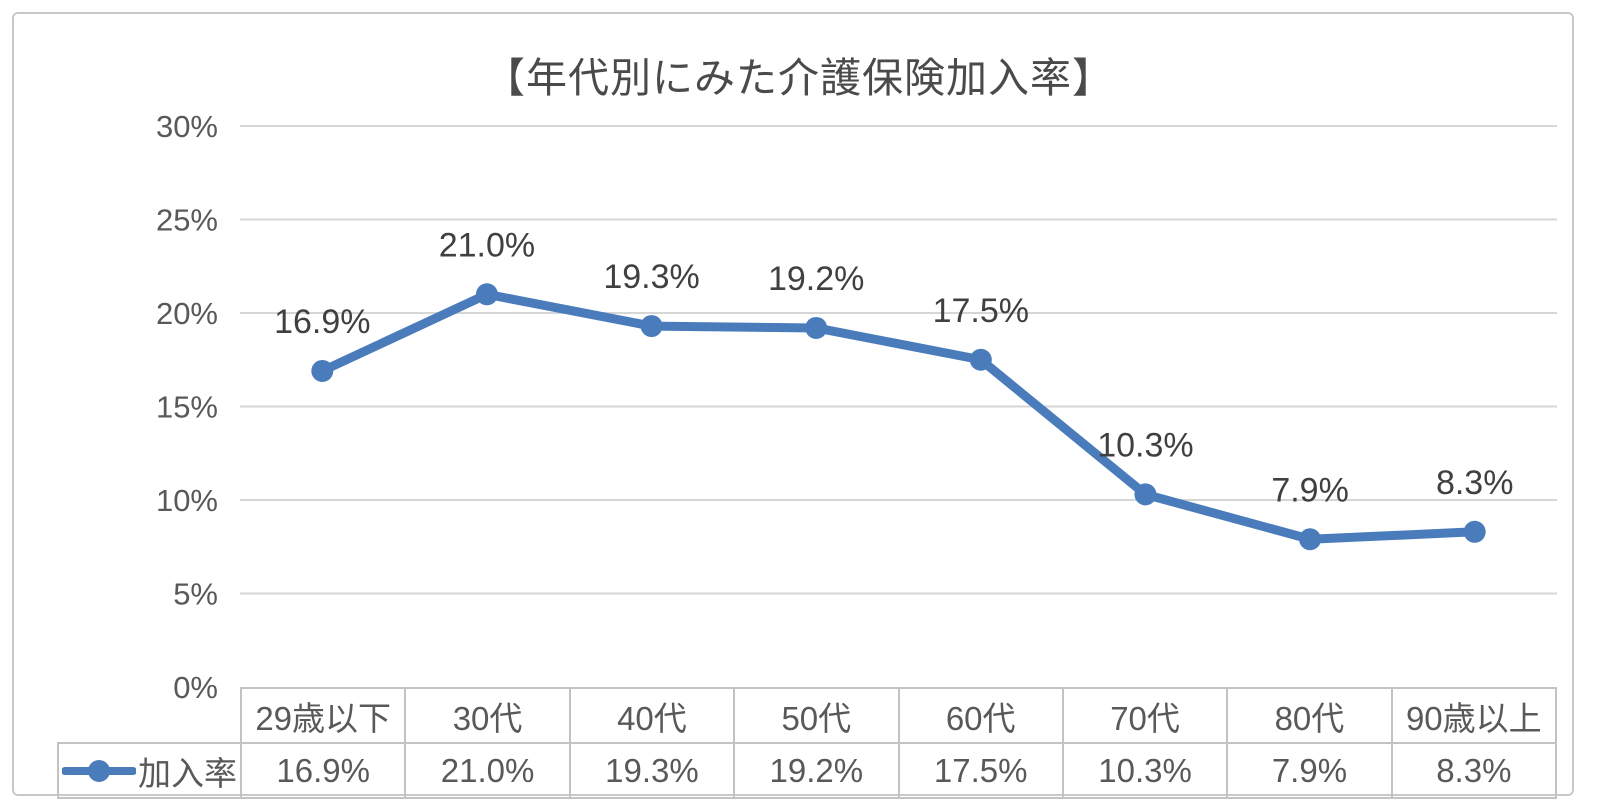 The height and width of the screenshot is (810, 1598). I want to click on legend-series-label: 加入率, so click(187, 773).